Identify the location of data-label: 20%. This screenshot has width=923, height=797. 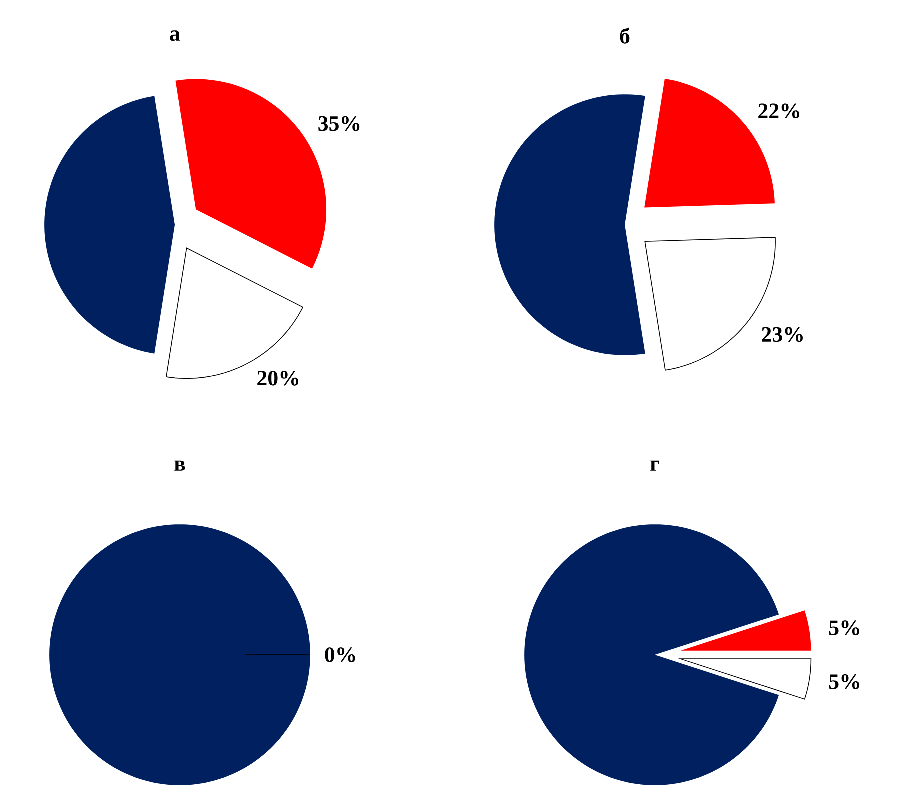
(278, 378).